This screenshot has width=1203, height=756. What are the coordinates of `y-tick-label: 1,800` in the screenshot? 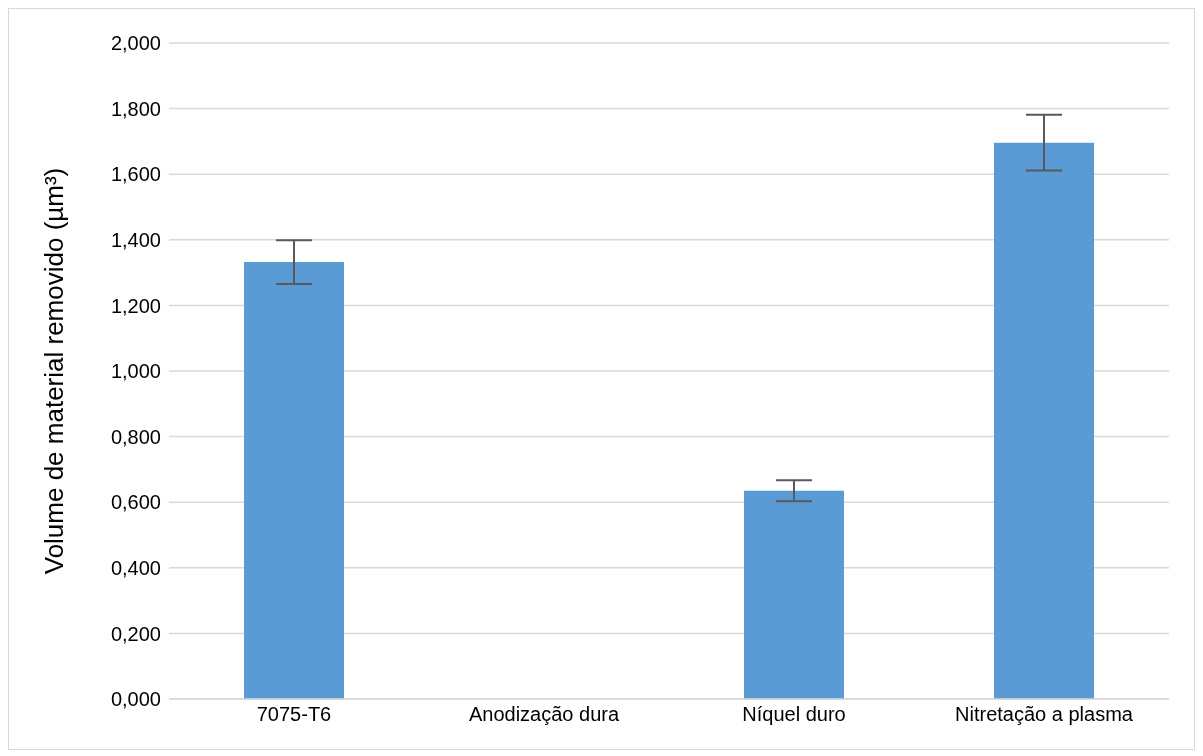 It's located at (135, 108).